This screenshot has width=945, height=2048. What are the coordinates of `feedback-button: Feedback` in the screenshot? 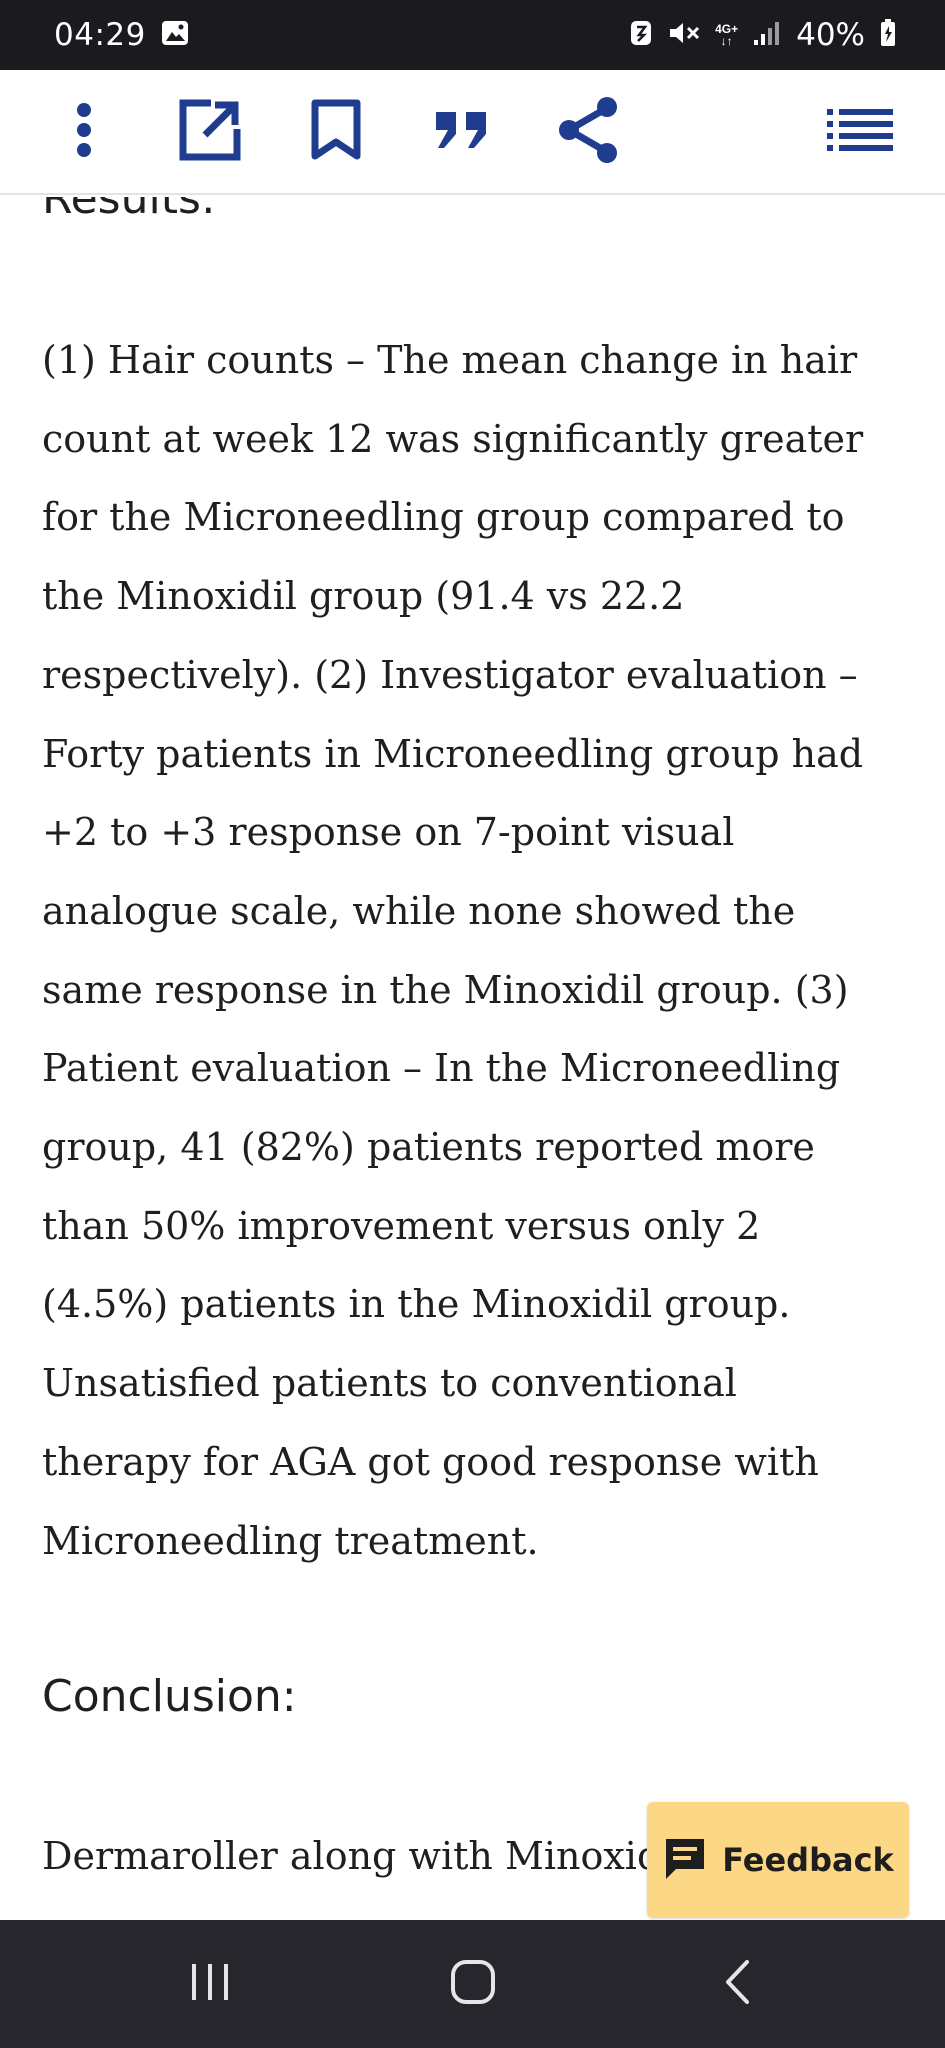 It's located at (778, 1860).